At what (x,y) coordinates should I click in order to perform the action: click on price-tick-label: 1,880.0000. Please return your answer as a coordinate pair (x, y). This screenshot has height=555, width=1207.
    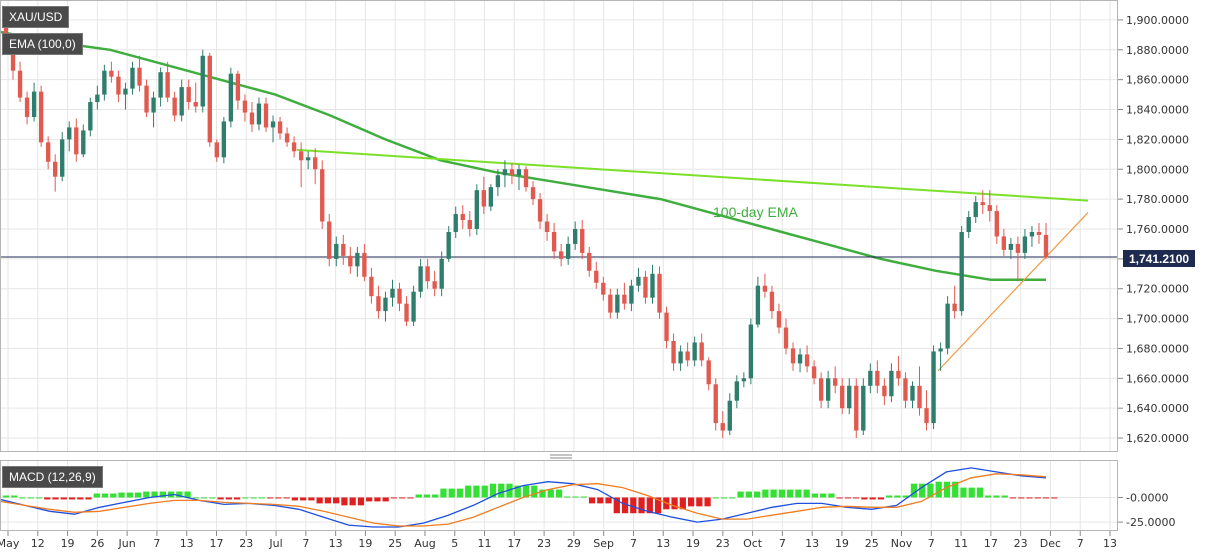
    Looking at the image, I should click on (1157, 50).